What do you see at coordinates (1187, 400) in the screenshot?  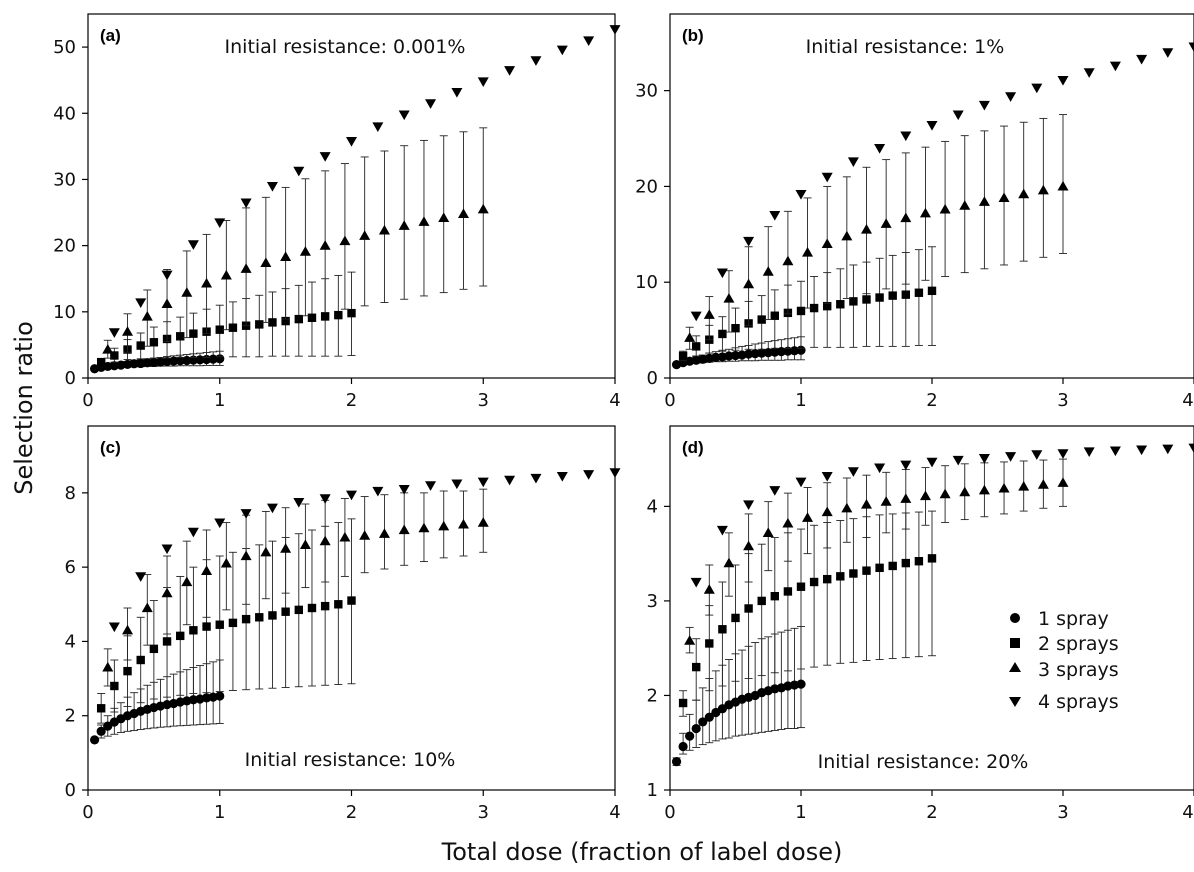 I see `x-tick-label: 4` at bounding box center [1187, 400].